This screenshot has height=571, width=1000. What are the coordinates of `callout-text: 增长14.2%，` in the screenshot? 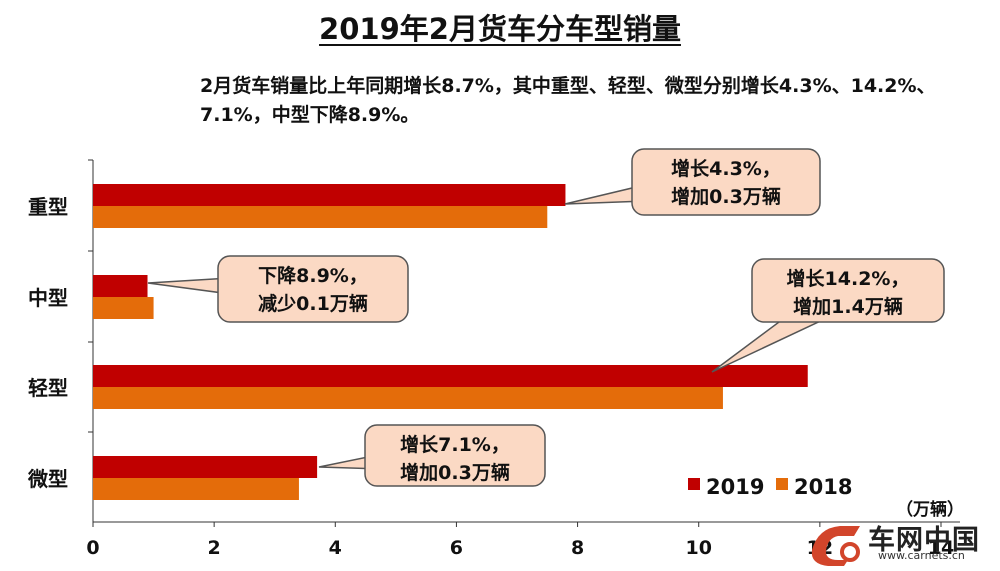 It's located at (848, 278).